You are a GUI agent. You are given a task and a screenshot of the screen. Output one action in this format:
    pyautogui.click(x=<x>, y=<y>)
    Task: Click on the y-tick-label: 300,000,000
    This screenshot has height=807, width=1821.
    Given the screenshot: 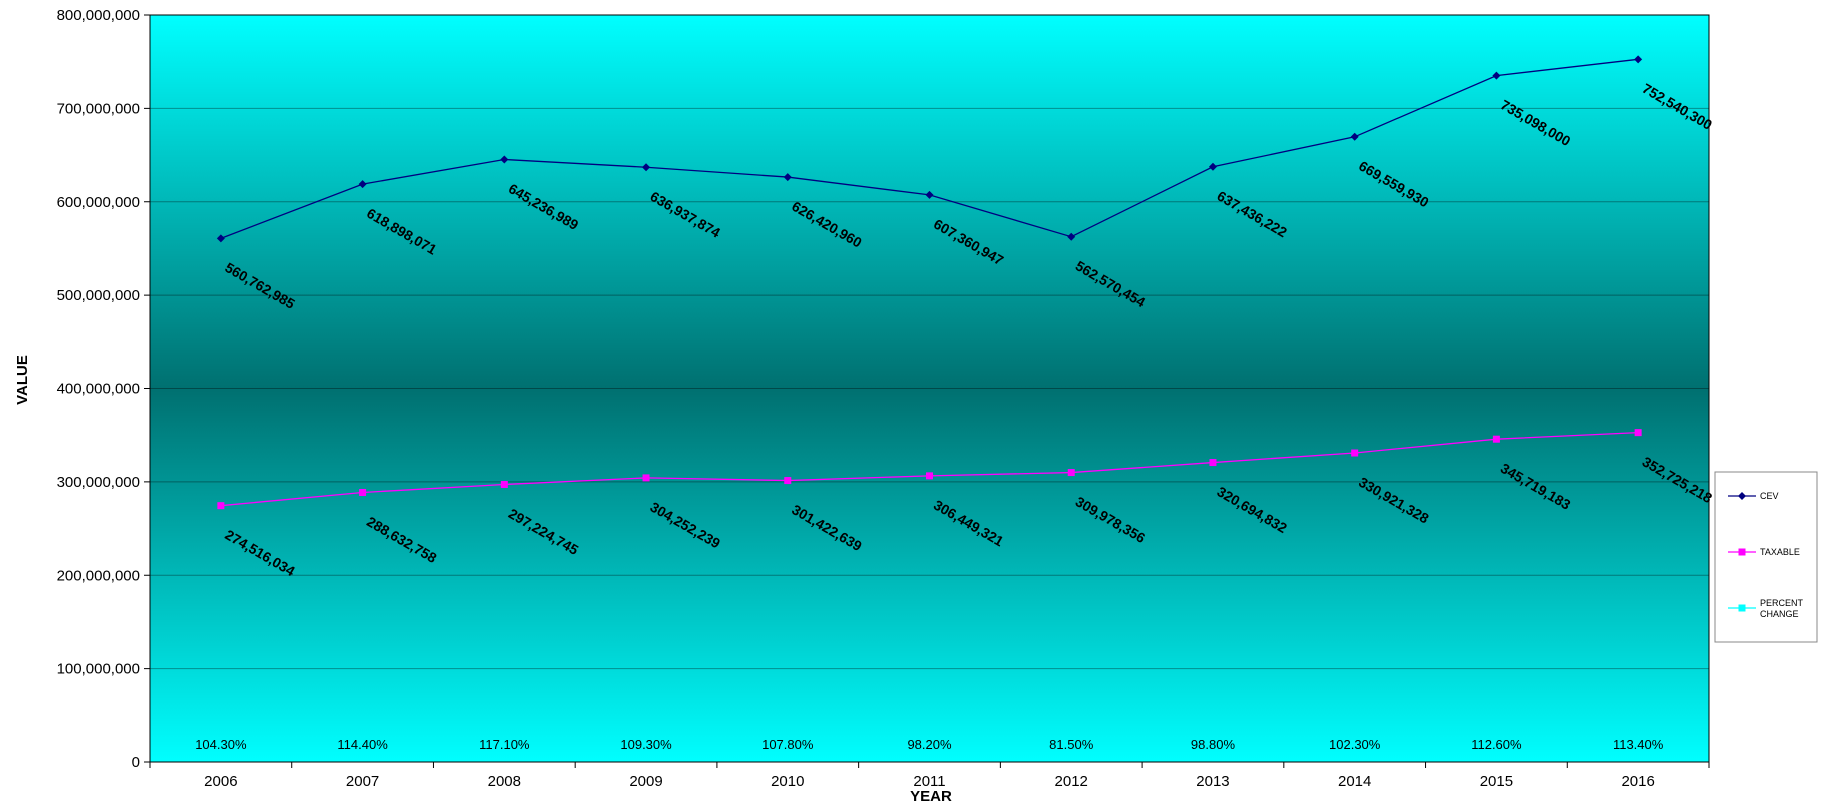 What is the action you would take?
    pyautogui.click(x=98, y=482)
    